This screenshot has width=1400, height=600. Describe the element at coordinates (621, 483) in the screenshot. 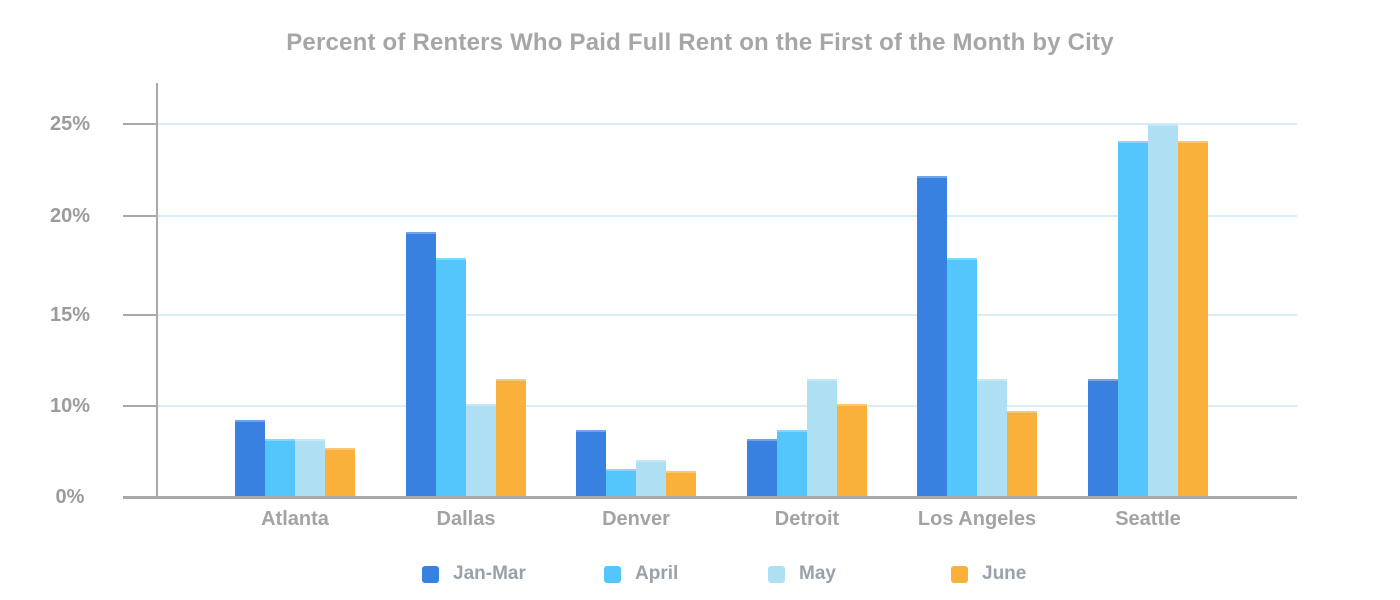

I see `bar-denver-april` at that location.